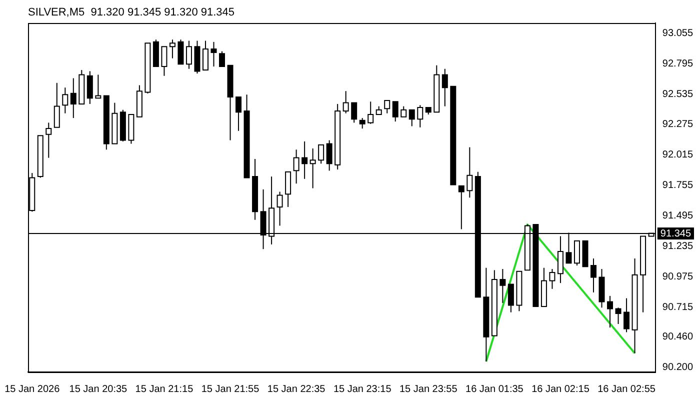 The width and height of the screenshot is (700, 400). Describe the element at coordinates (678, 307) in the screenshot. I see `y-tick-label: 90.715` at that location.